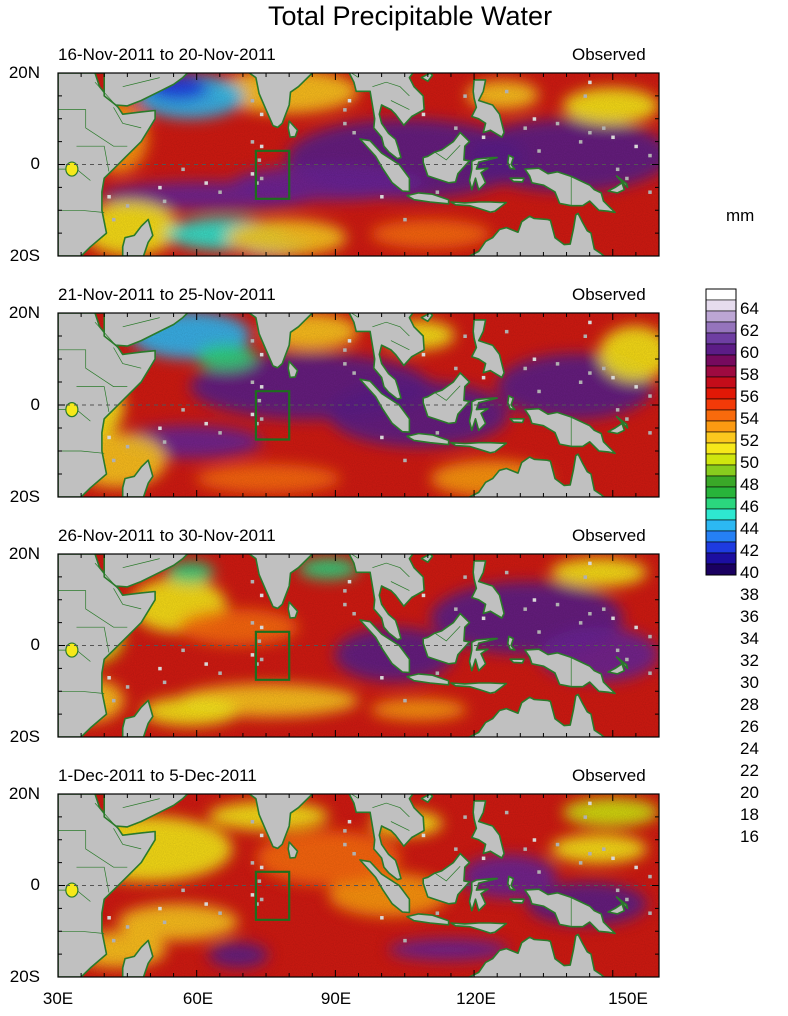  What do you see at coordinates (749, 572) in the screenshot?
I see `colorbar-label-40: 40` at bounding box center [749, 572].